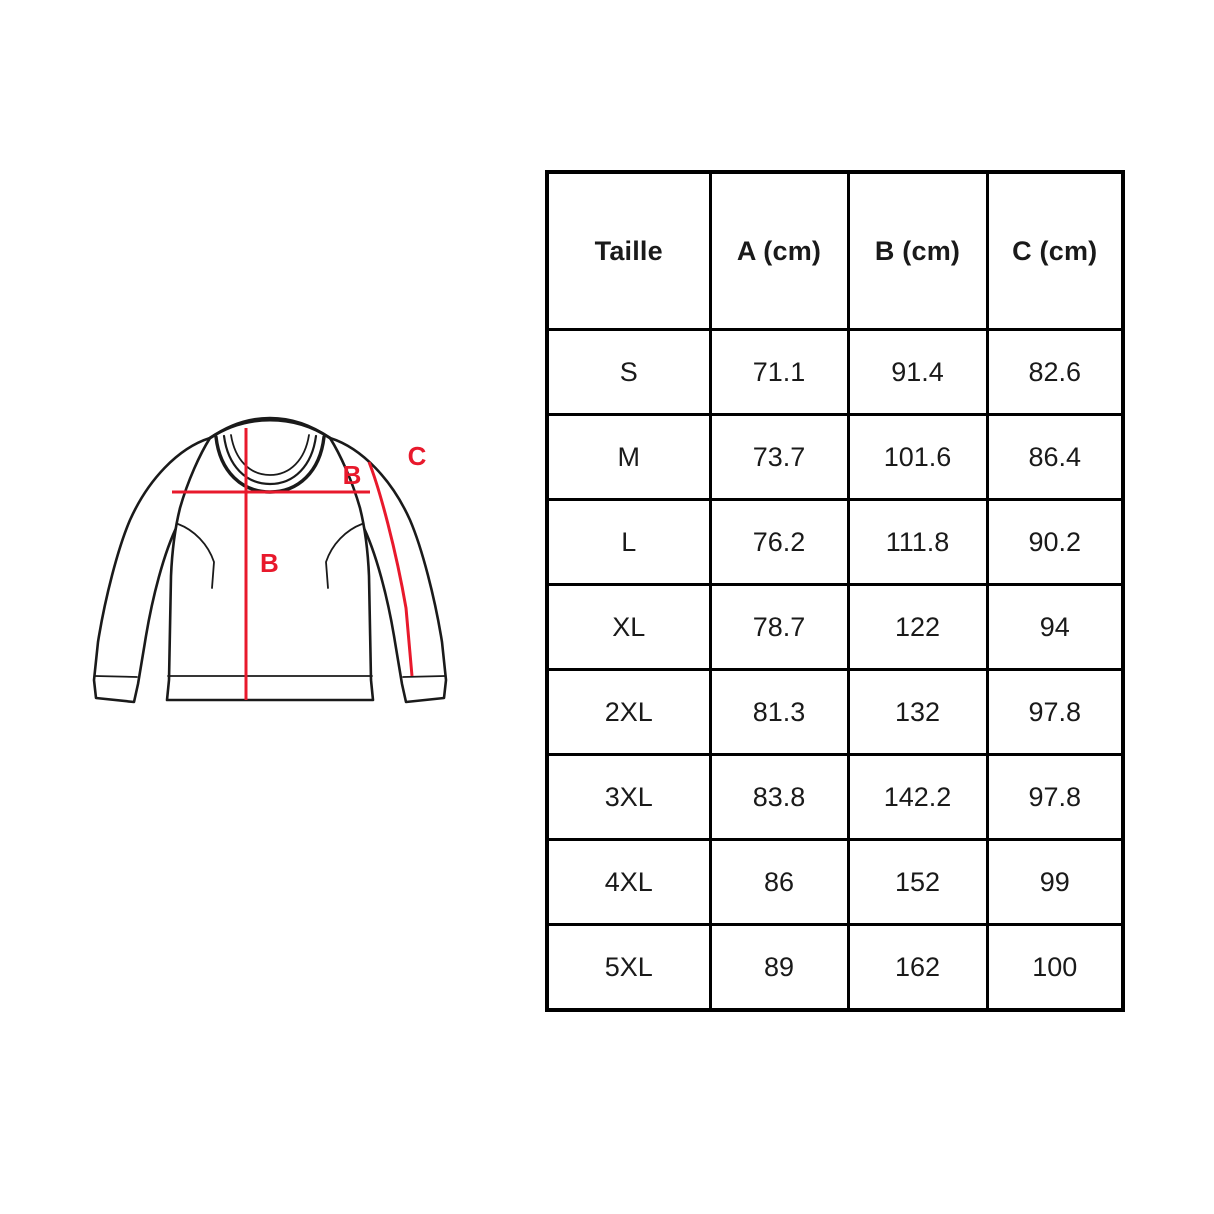 This screenshot has height=1214, width=1214. I want to click on cell-c: 90.2, so click(1055, 542).